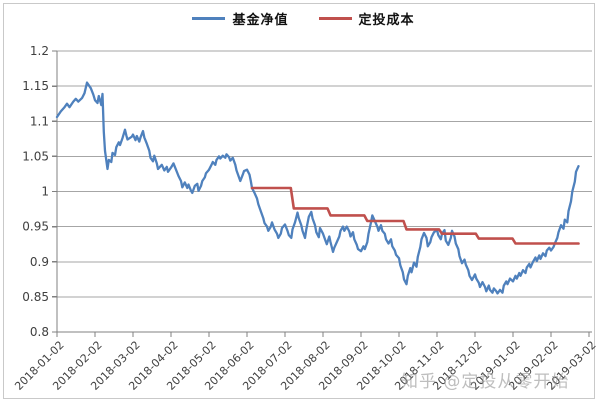 This screenshot has height=407, width=607. Describe the element at coordinates (39, 262) in the screenshot. I see `y-tick-label: 0.9` at that location.